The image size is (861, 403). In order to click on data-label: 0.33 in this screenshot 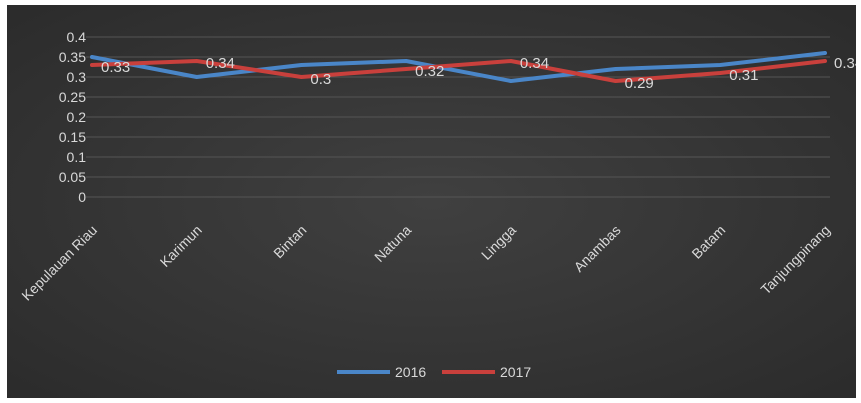, I will do `click(115, 67)`.